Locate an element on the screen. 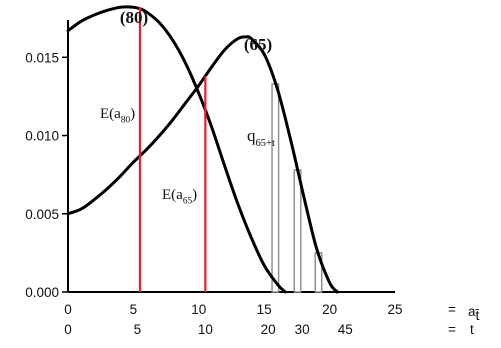 The width and height of the screenshot is (501, 348). x-axis-t-label: t is located at coordinates (472, 329).